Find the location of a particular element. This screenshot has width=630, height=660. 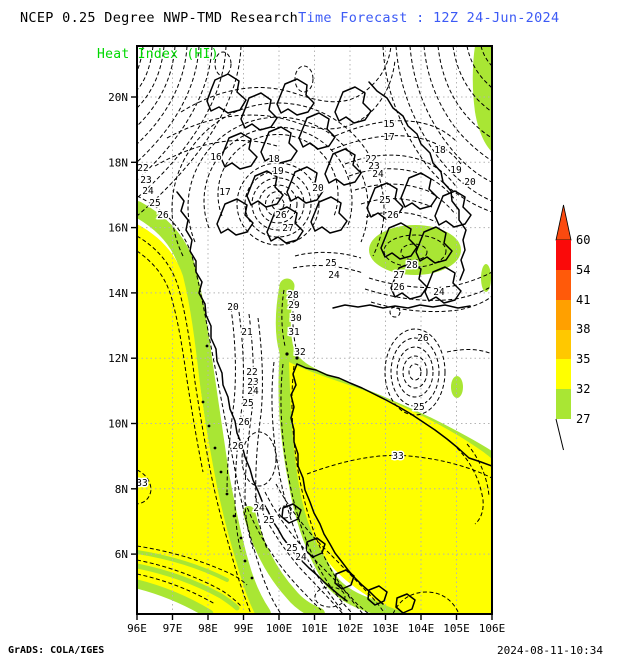

svg-text: 29 is located at coordinates (294, 305).